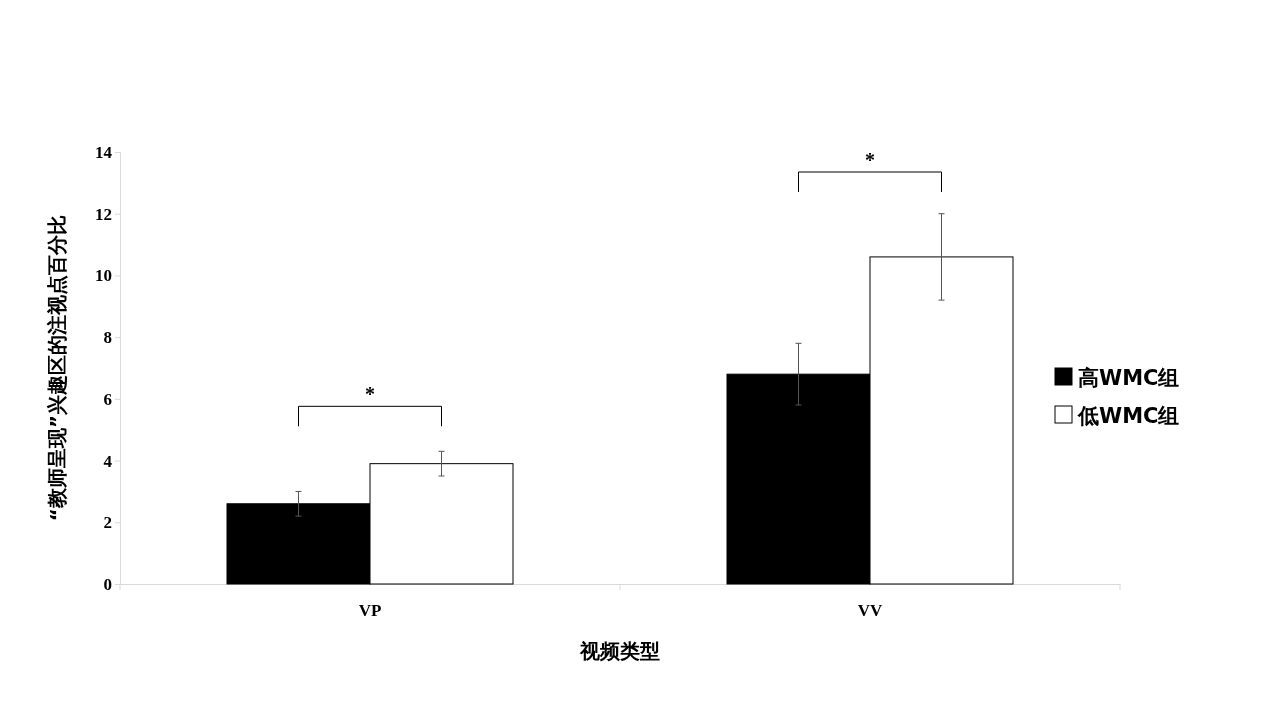 The image size is (1280, 720). I want to click on x-tick-label: VP, so click(370, 611).